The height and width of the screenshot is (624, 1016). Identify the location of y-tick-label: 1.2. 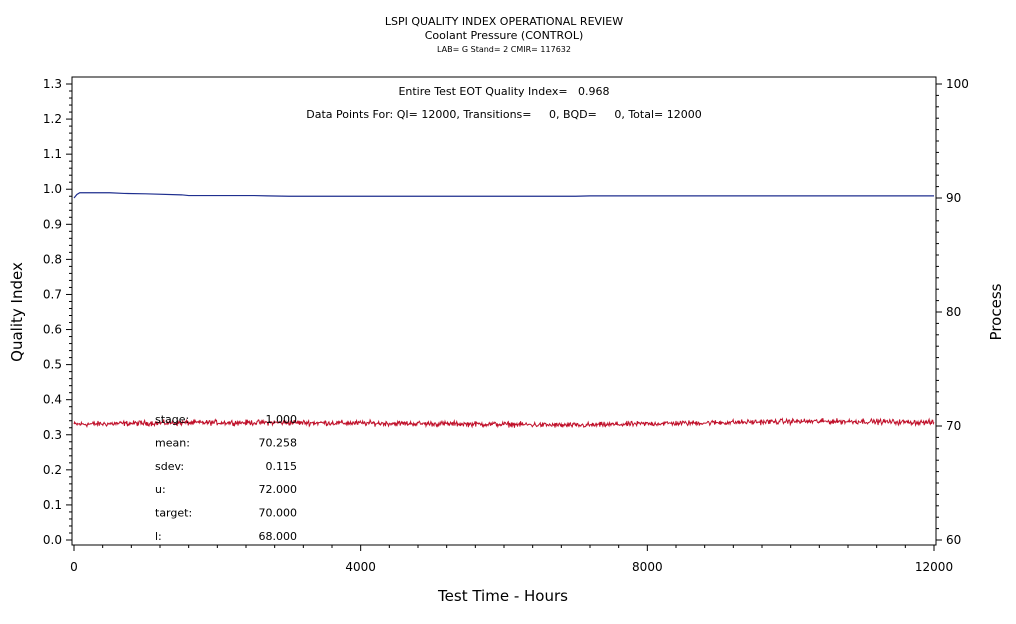
(52, 119).